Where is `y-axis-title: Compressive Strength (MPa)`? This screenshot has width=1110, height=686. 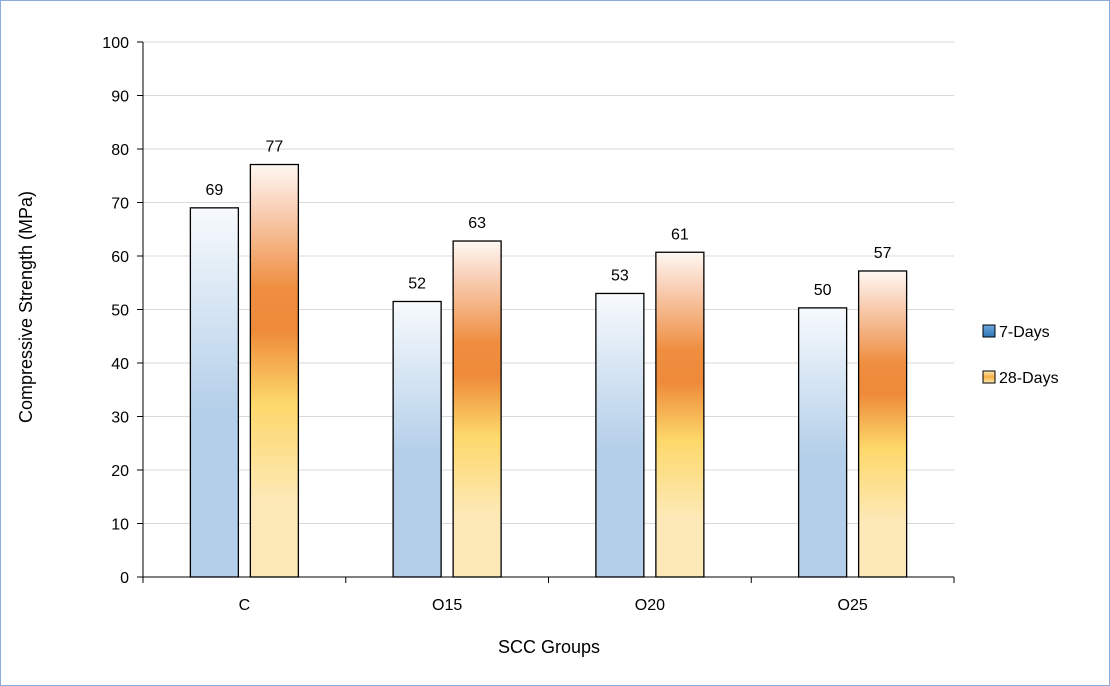
y-axis-title: Compressive Strength (MPa) is located at coordinates (26, 307).